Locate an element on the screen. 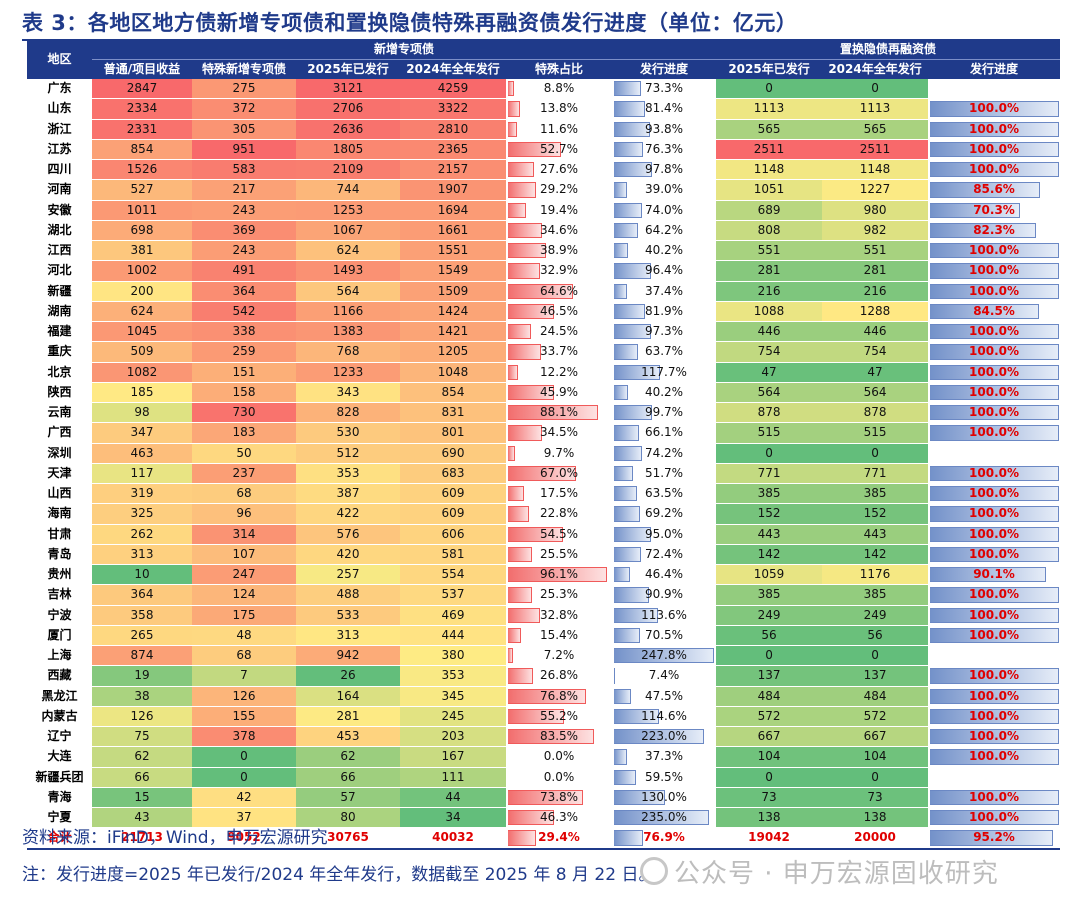 The height and width of the screenshot is (916, 1080). progress-value: 47.5% is located at coordinates (664, 695).